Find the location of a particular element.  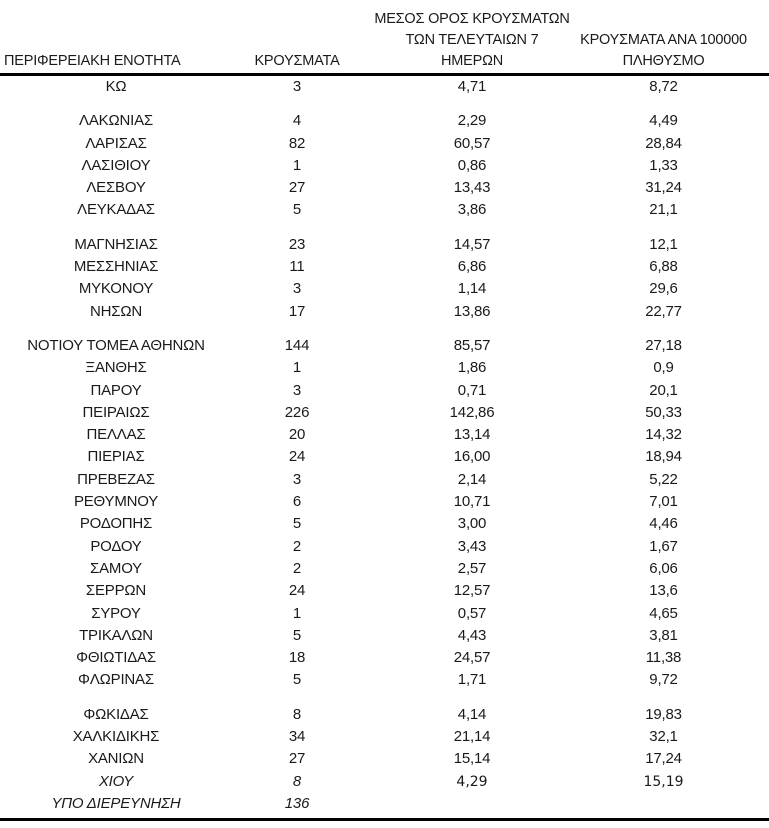

table-row: ΥΠΟ ΔΙΕΡΕΥΝΗΣΗ 136 is located at coordinates (384, 804).